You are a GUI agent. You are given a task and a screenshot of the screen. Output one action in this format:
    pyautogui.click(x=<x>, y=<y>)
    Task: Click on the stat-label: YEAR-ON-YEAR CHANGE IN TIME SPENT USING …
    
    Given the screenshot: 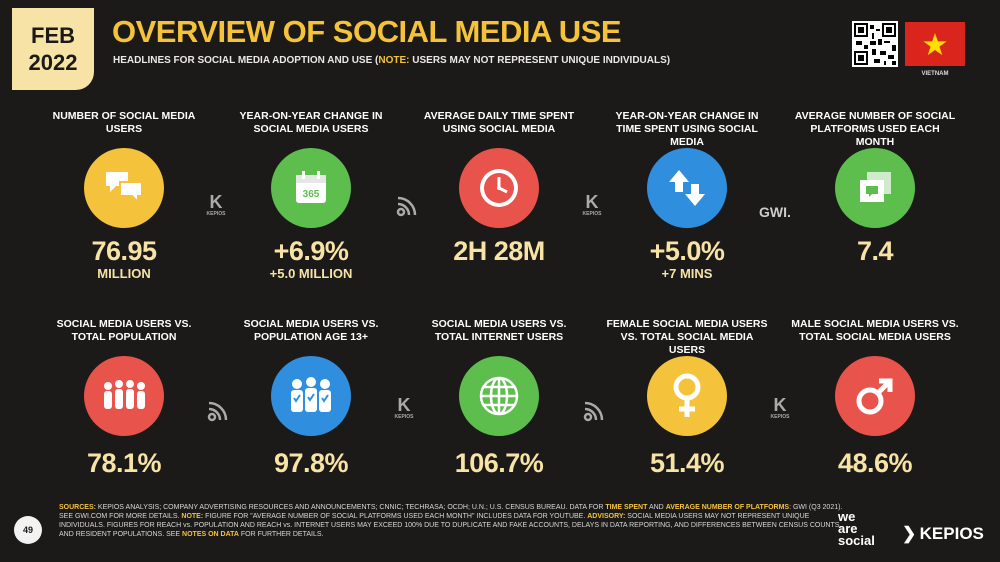 What is the action you would take?
    pyautogui.click(x=687, y=129)
    